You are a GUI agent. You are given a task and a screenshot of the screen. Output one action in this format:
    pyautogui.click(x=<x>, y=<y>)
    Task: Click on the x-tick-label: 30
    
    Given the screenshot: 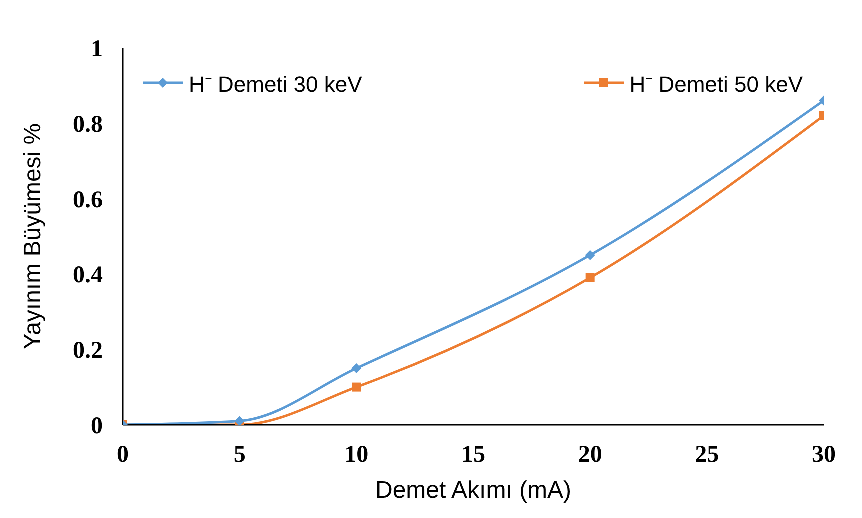 What is the action you would take?
    pyautogui.click(x=824, y=455)
    